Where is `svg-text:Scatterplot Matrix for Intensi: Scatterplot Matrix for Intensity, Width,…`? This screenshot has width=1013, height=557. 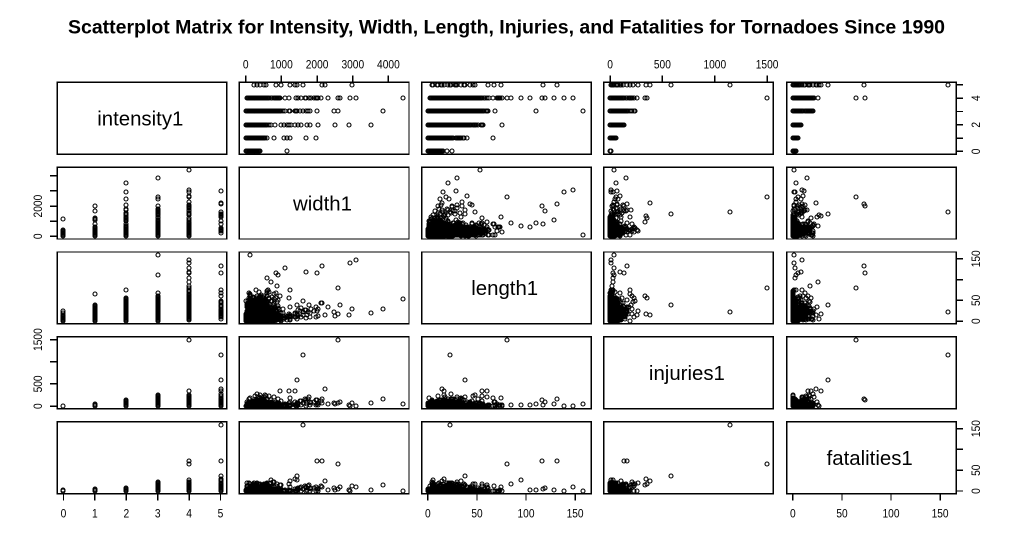 svg-text:Scatterplot Matrix for Intensi: Scatterplot Matrix for Intensity, Width,… is located at coordinates (506, 27).